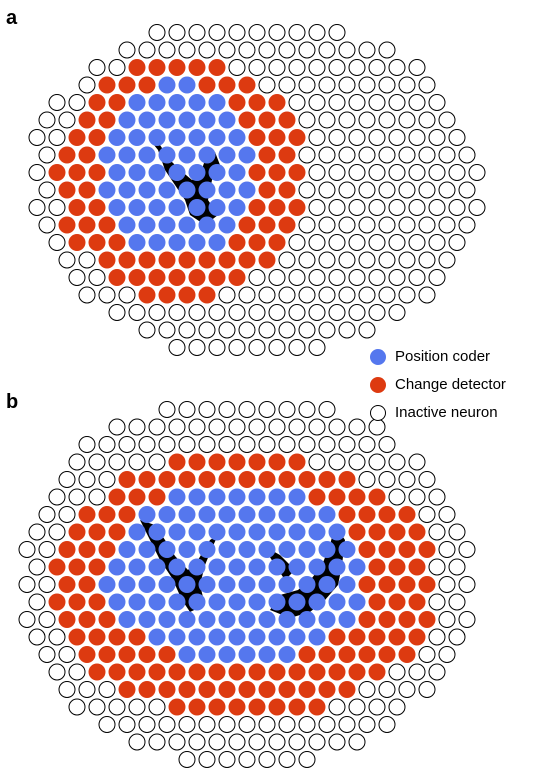 Image resolution: width=535 pixels, height=778 pixels. What do you see at coordinates (450, 384) in the screenshot?
I see `legend-label: Change detector` at bounding box center [450, 384].